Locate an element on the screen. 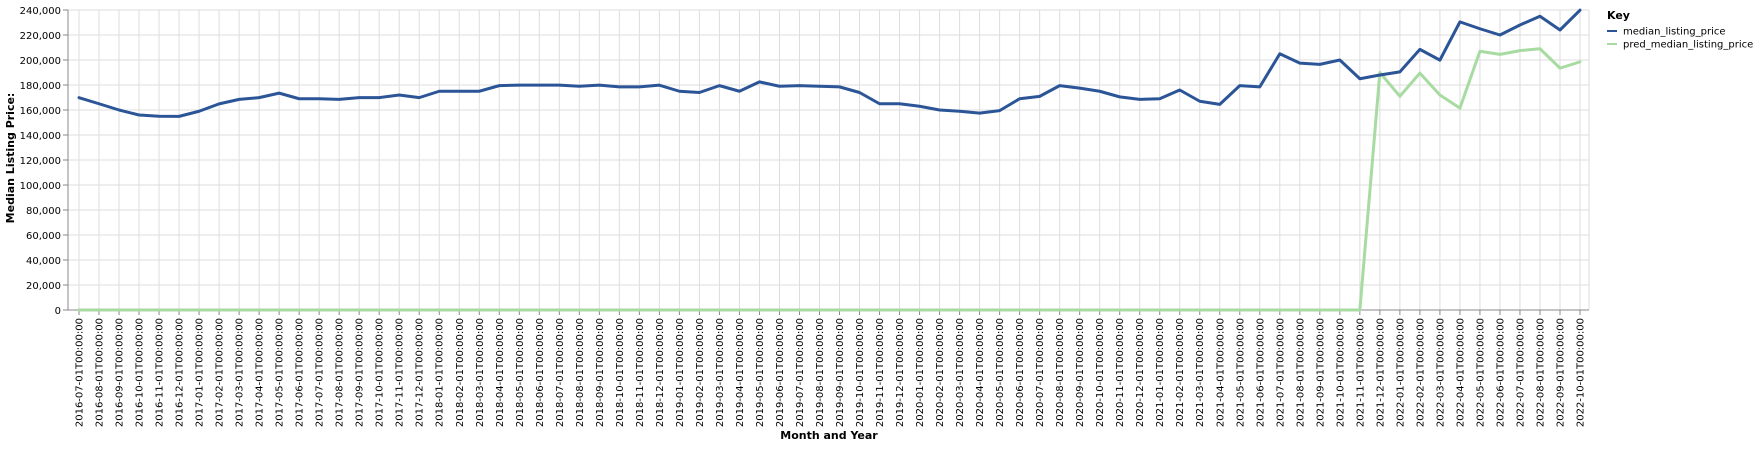 The image size is (1759, 451). x-tick-label: 2019-05-01T00:00:00 is located at coordinates (760, 372).